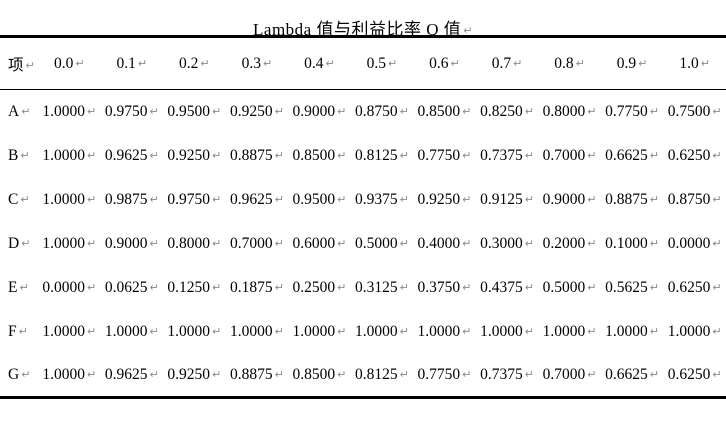 The height and width of the screenshot is (427, 726). I want to click on value-cell: 0.7000 ↵, so click(569, 376).